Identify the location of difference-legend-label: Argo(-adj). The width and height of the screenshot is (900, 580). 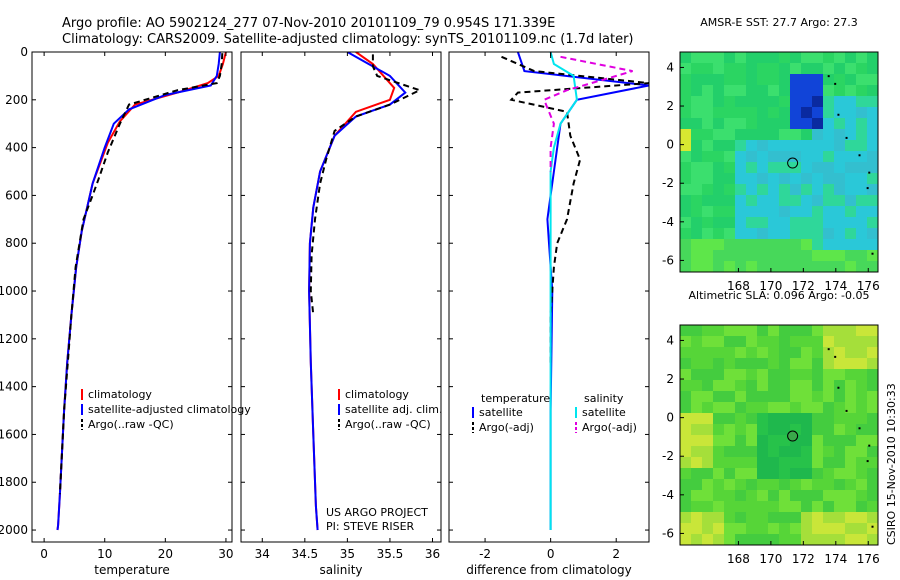
(506, 427).